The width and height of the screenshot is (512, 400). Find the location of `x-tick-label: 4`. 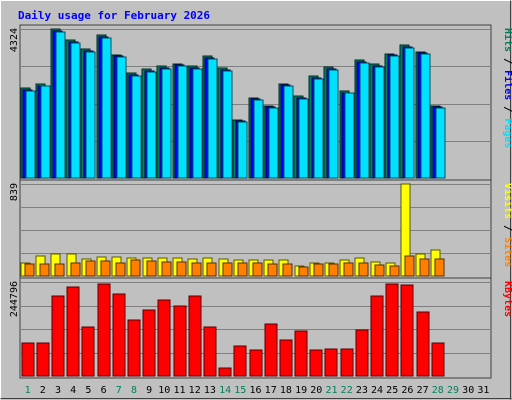

x-tick-label: 4 is located at coordinates (73, 390).